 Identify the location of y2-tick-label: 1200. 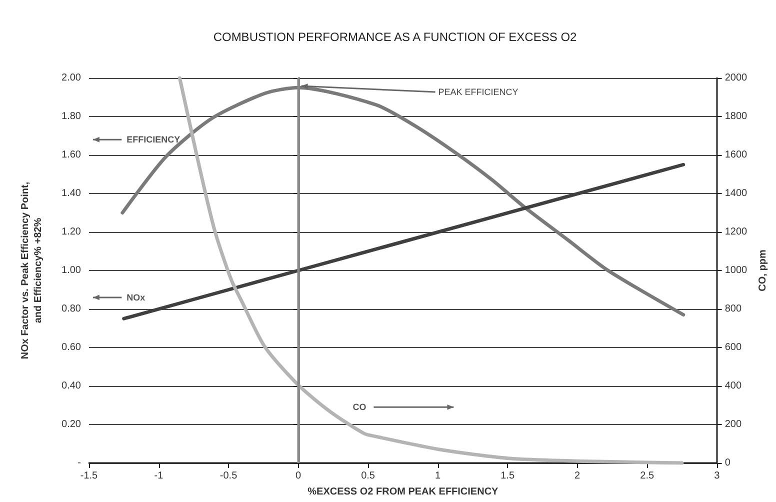
(736, 232).